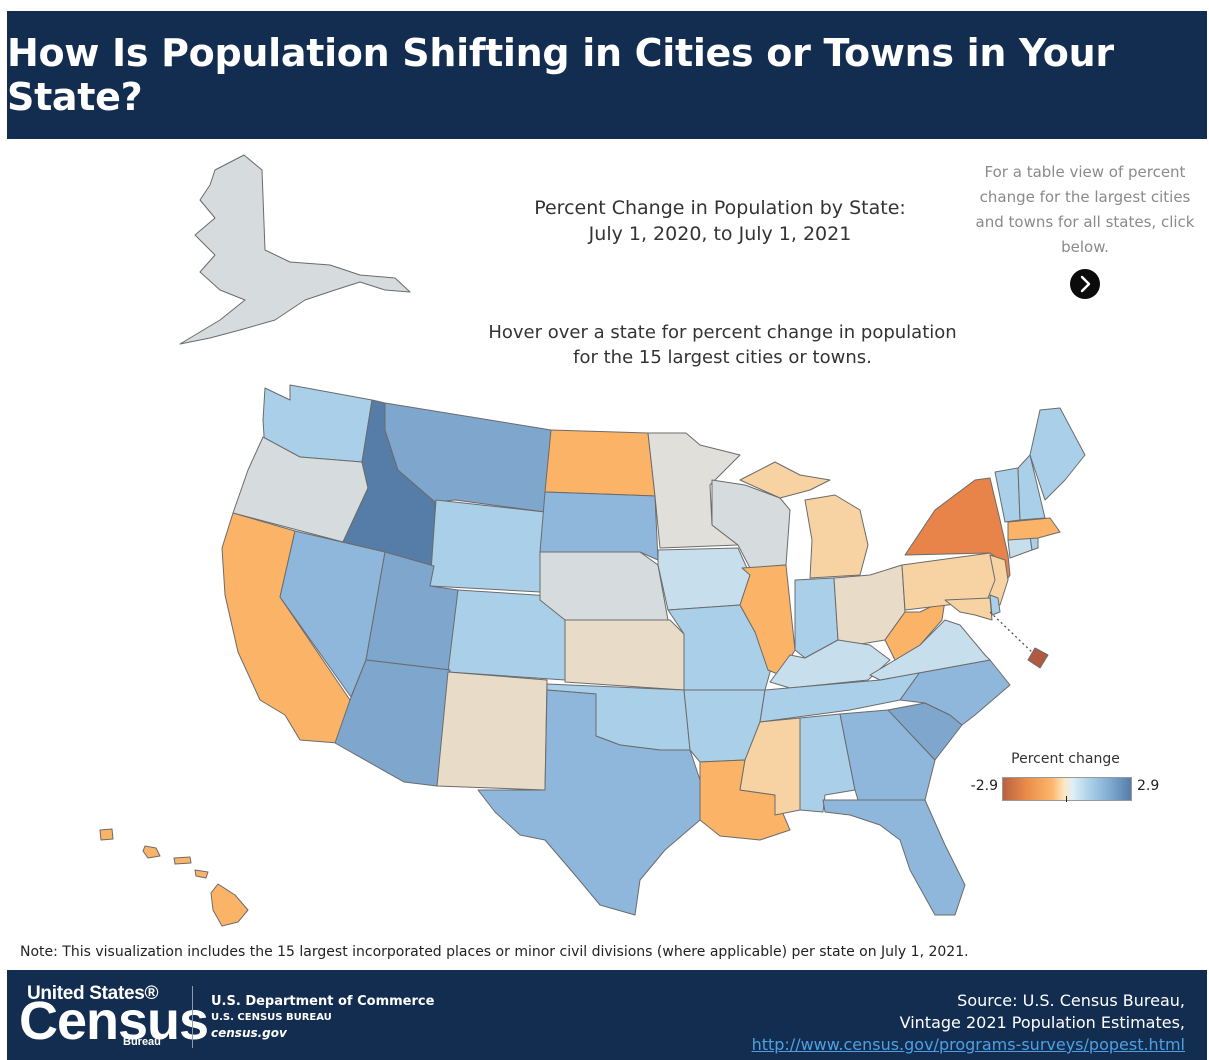 The height and width of the screenshot is (1060, 1209). Describe the element at coordinates (720, 208) in the screenshot. I see `map-title-line-1: Percent Change in Population by State:` at that location.